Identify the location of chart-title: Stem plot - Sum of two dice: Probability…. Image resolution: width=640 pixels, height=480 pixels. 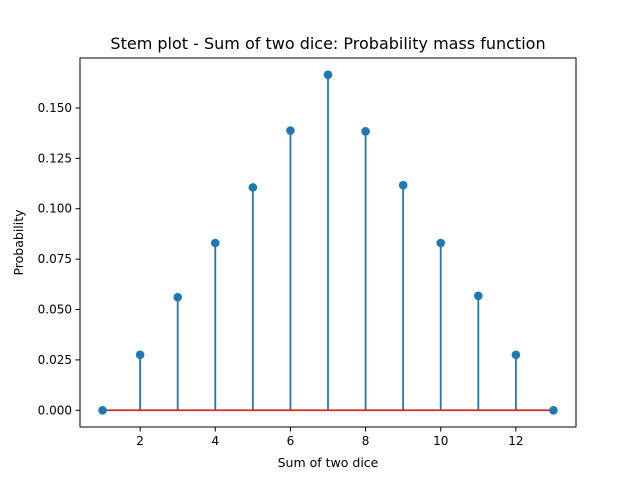
(327, 43).